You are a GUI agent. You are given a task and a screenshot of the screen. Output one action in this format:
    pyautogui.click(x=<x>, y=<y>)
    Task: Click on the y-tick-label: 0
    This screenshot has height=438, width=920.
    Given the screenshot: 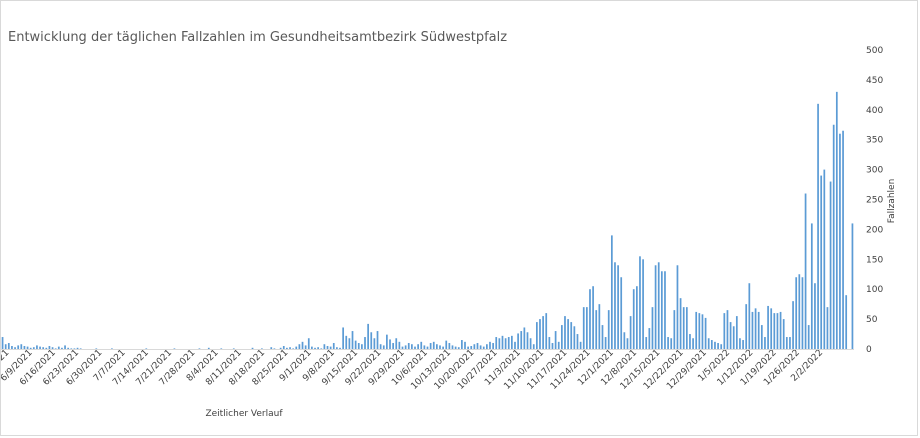 What is the action you would take?
    pyautogui.click(x=869, y=350)
    